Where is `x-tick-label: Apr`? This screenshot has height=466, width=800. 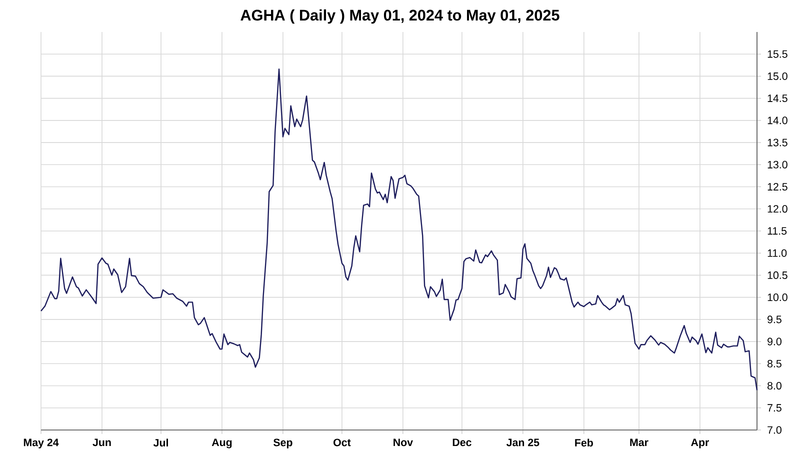
x-tick-label: Apr is located at coordinates (700, 443).